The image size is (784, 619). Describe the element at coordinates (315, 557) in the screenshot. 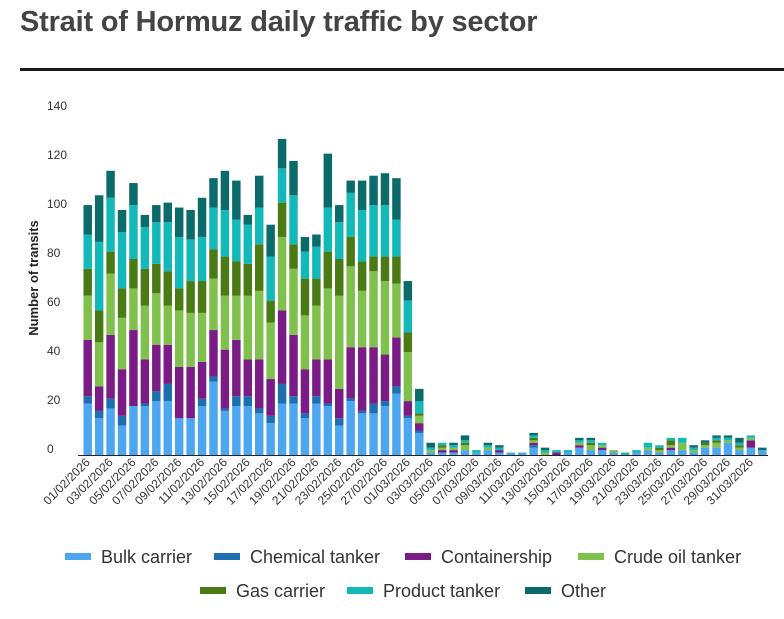

I see `legend-label: Chemical tanker` at that location.